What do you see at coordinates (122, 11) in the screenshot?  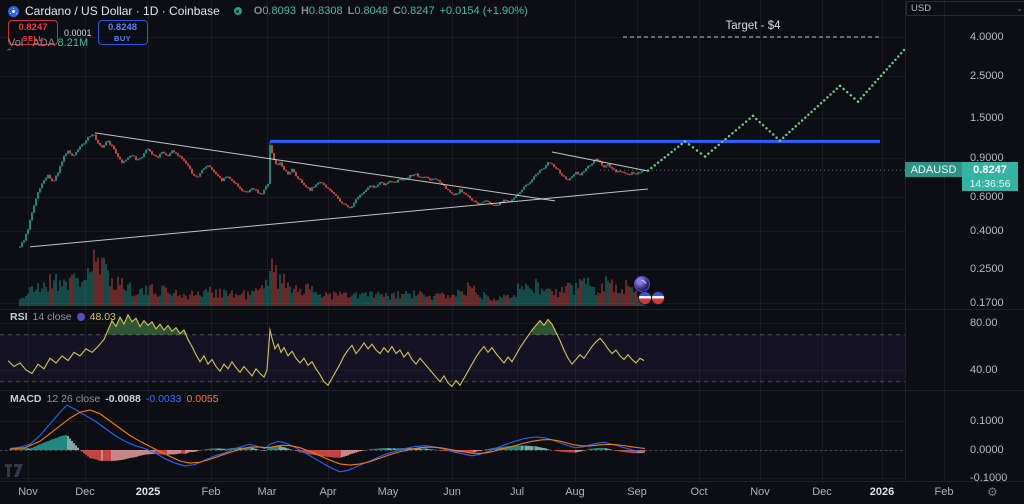 I see `symbol-title: Cardano / US Dollar · 1D · Coinbase` at bounding box center [122, 11].